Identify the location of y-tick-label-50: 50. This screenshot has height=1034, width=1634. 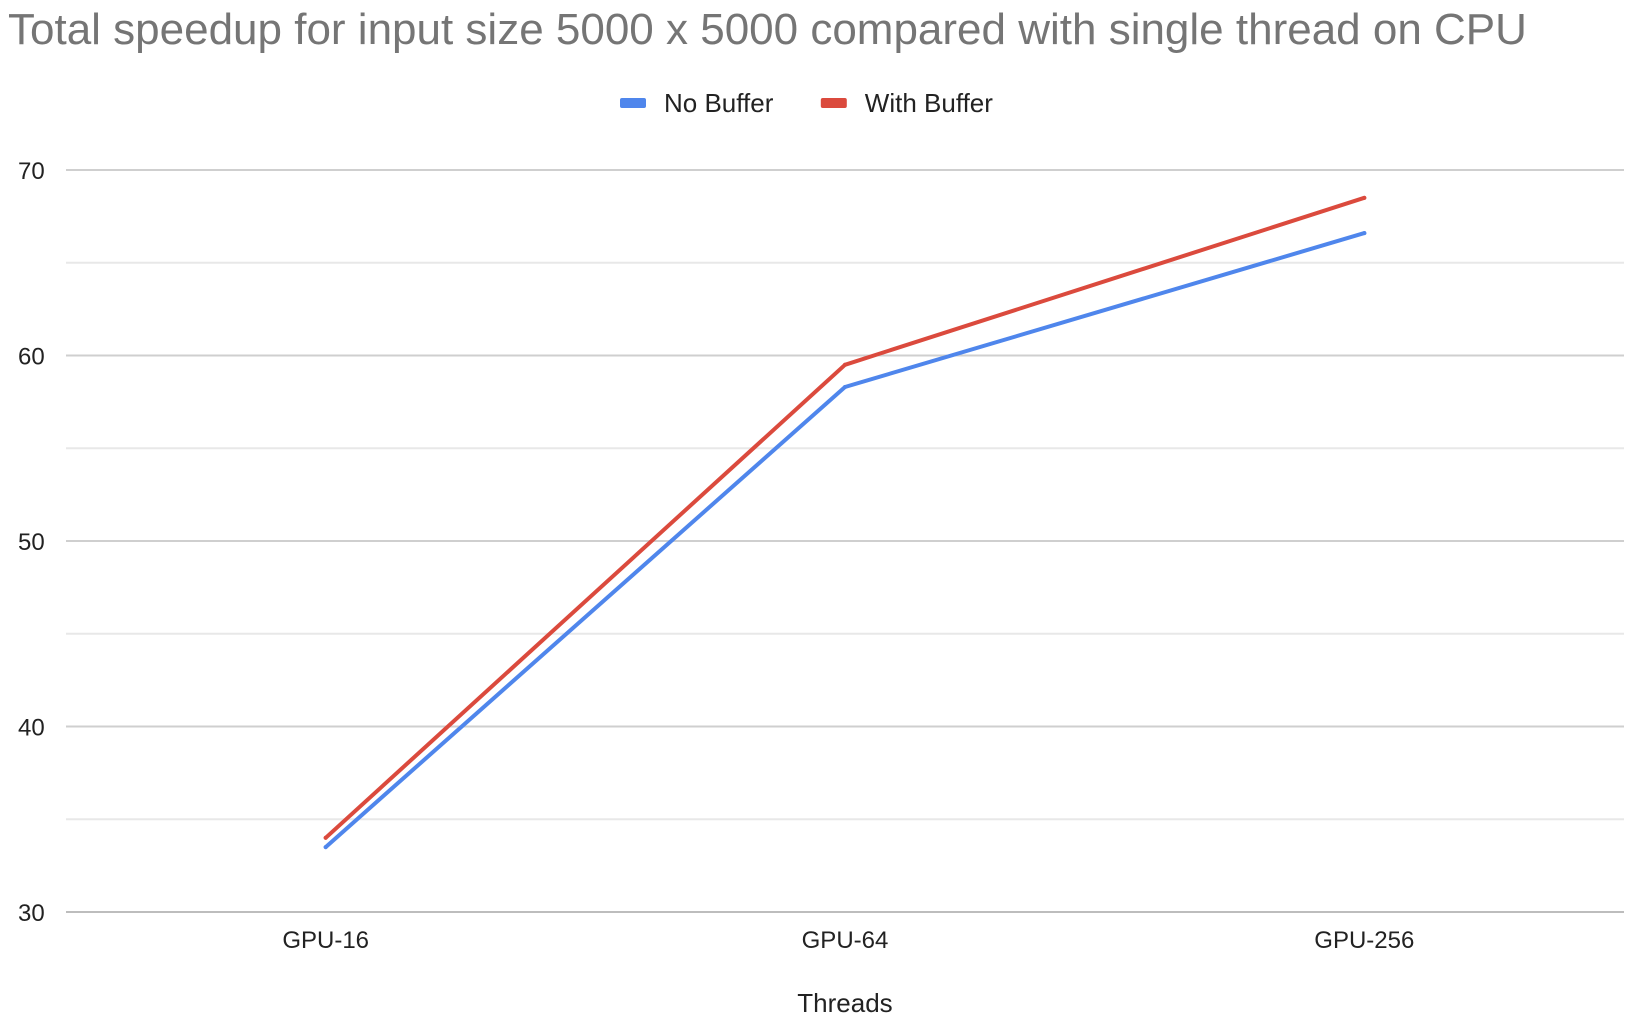
(31, 542).